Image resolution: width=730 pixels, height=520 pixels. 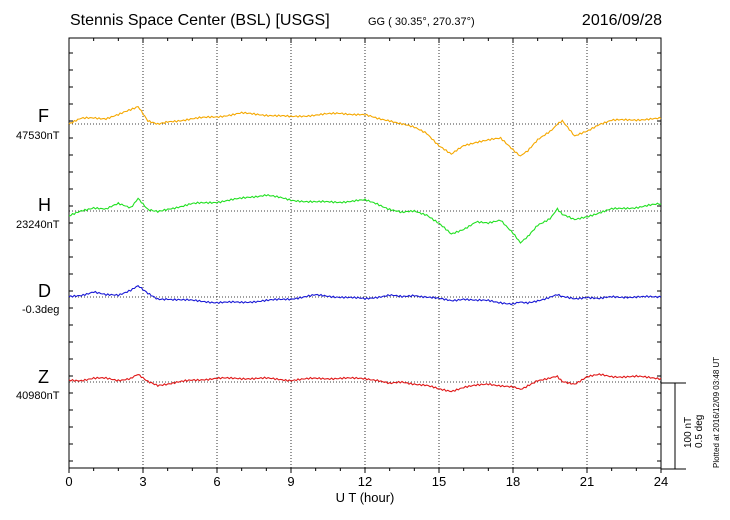 I want to click on label-z-baseline: 40980nT, so click(x=38, y=396).